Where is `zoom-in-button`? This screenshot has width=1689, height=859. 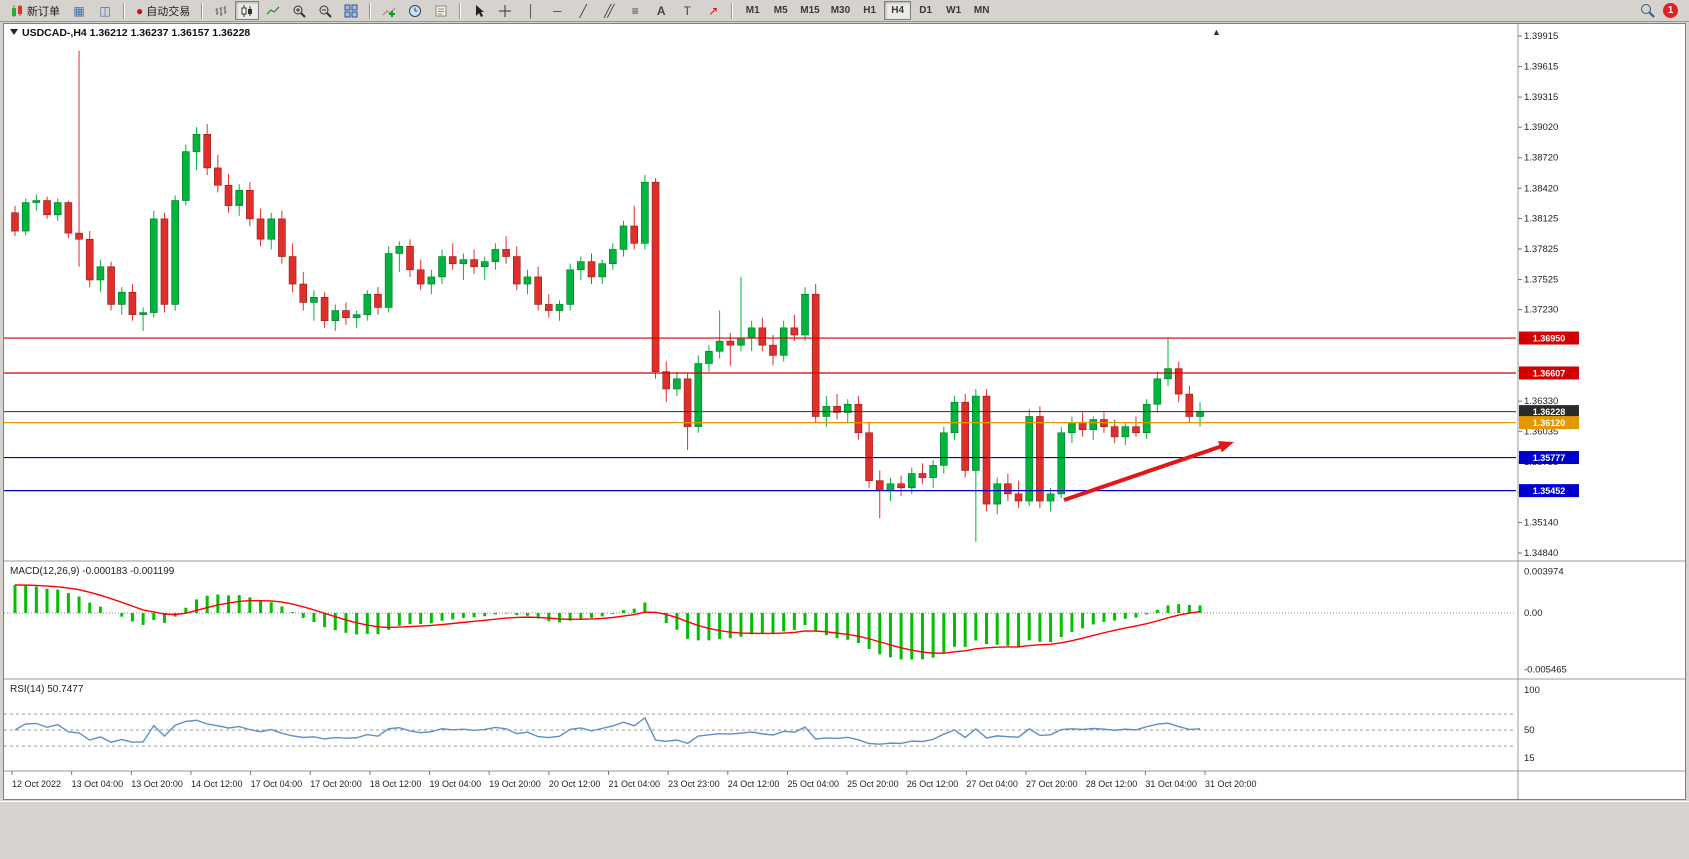 zoom-in-button is located at coordinates (299, 10).